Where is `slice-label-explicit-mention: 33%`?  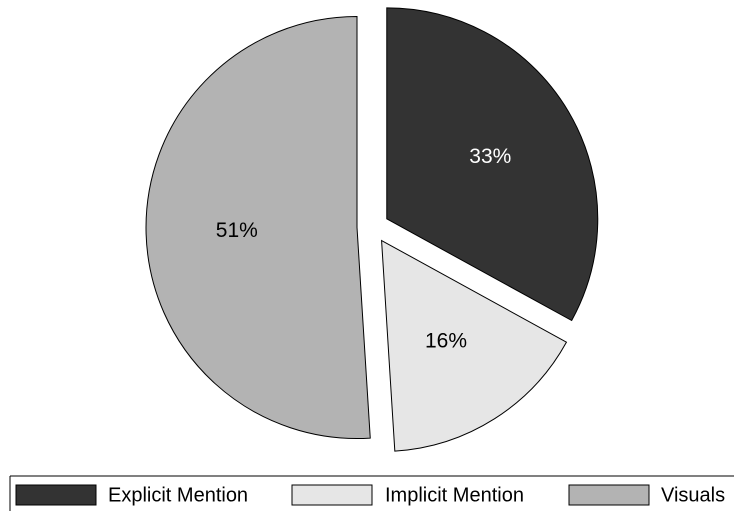
slice-label-explicit-mention: 33% is located at coordinates (490, 156).